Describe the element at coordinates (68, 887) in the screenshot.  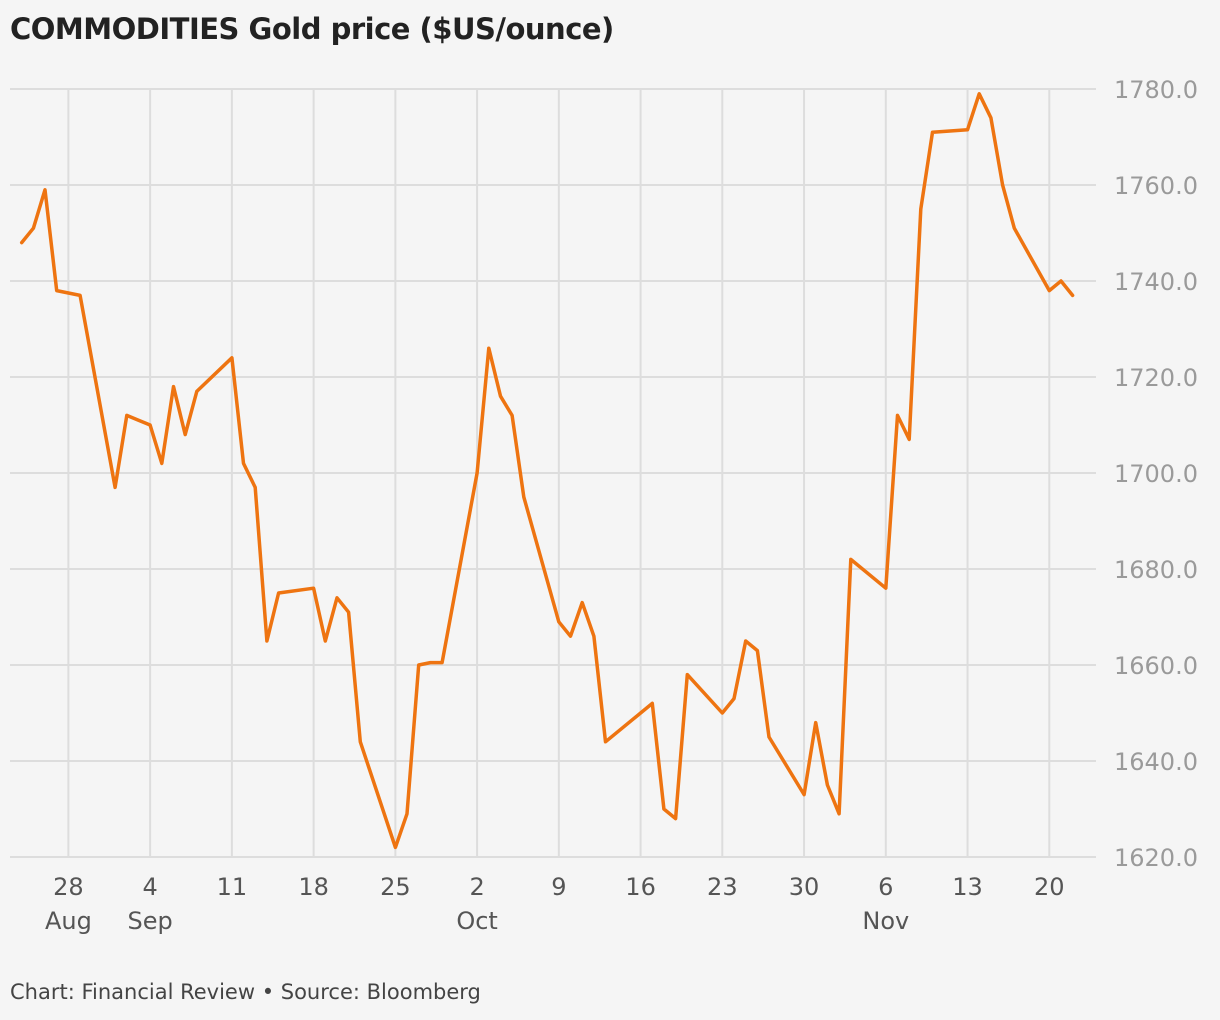
I see `x-tick-label: 28` at that location.